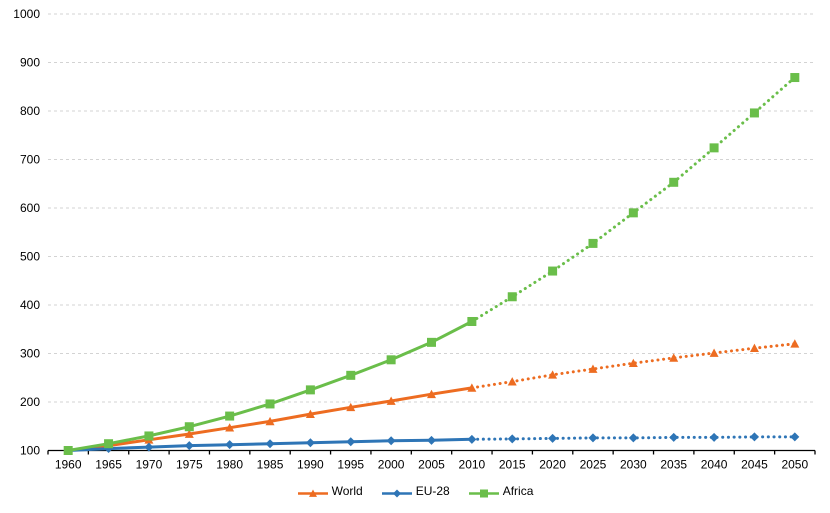 The height and width of the screenshot is (513, 830). Describe the element at coordinates (229, 465) in the screenshot. I see `x-tick-label: 1980` at that location.